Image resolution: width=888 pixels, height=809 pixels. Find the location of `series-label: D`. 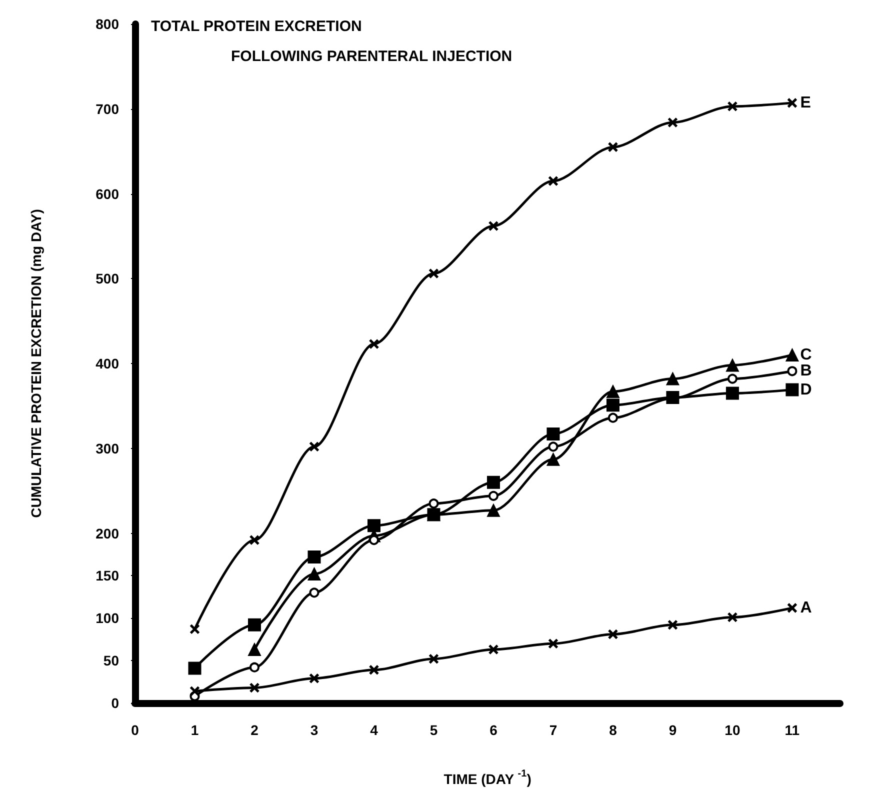

series-label: D is located at coordinates (806, 389).